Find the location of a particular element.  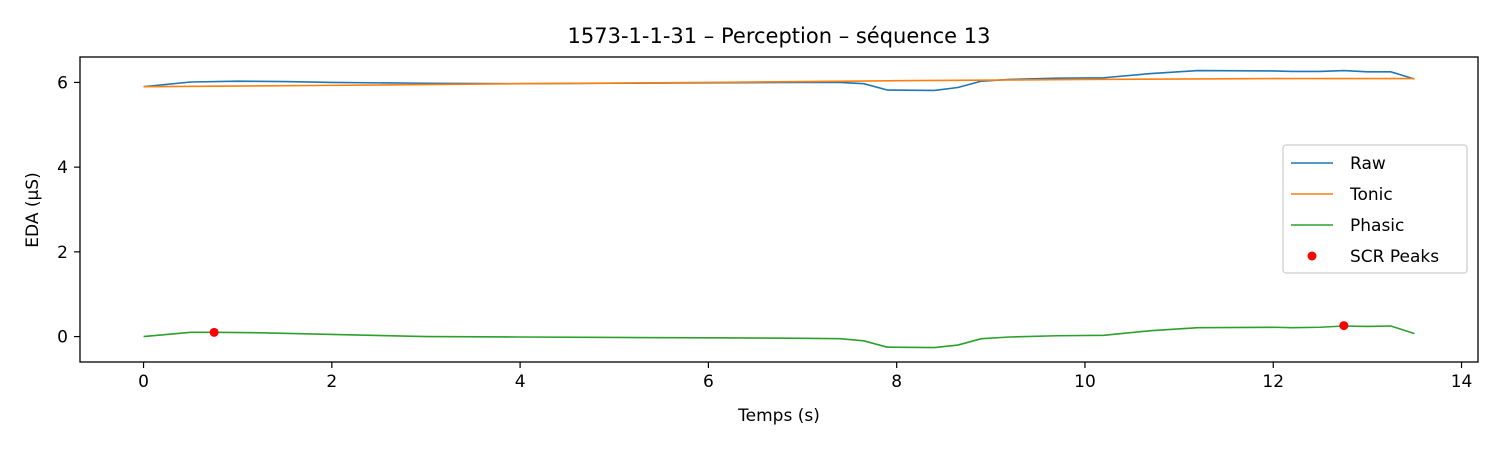

legend-label-scr-peaks: SCR Peaks is located at coordinates (1394, 257).